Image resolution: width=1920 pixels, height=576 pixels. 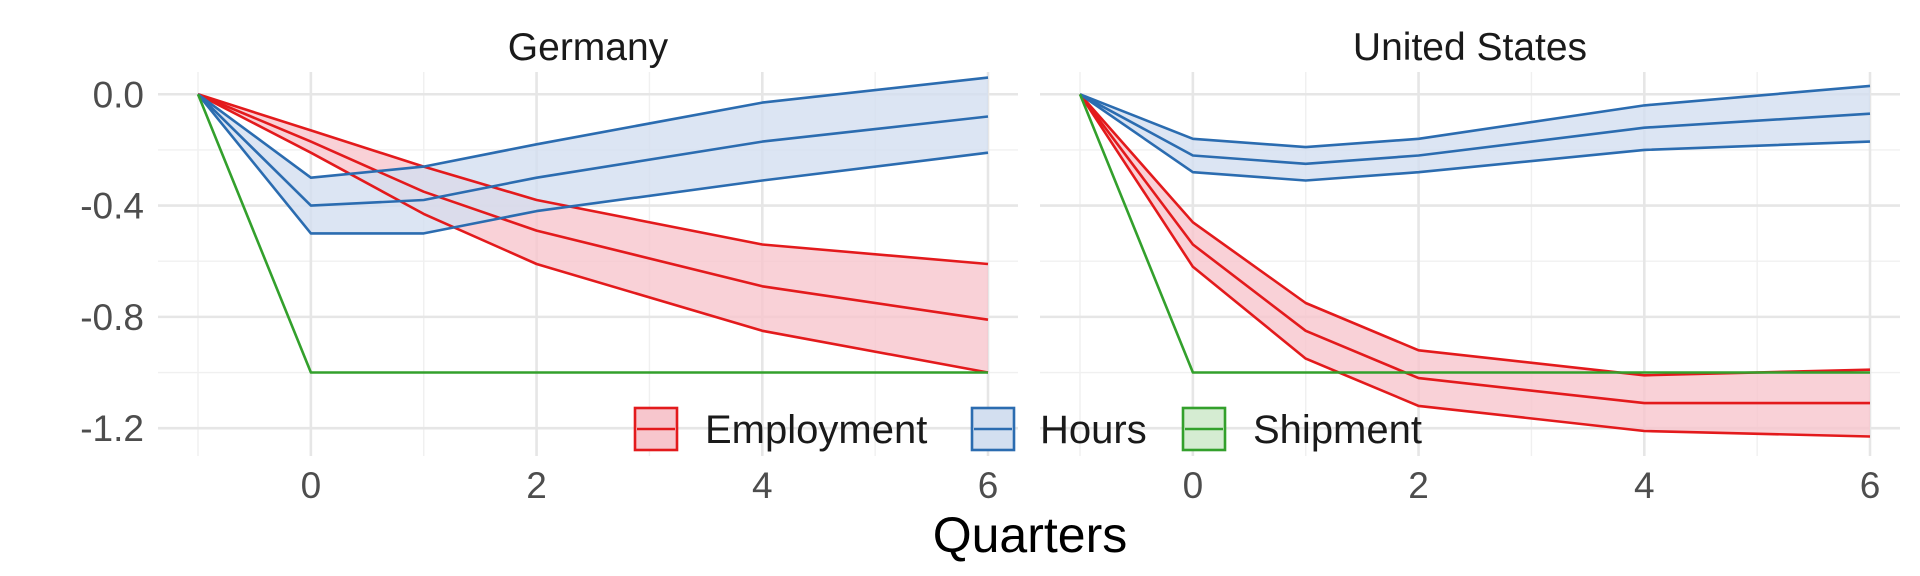 What do you see at coordinates (588, 47) in the screenshot?
I see `panel-title: Germany` at bounding box center [588, 47].